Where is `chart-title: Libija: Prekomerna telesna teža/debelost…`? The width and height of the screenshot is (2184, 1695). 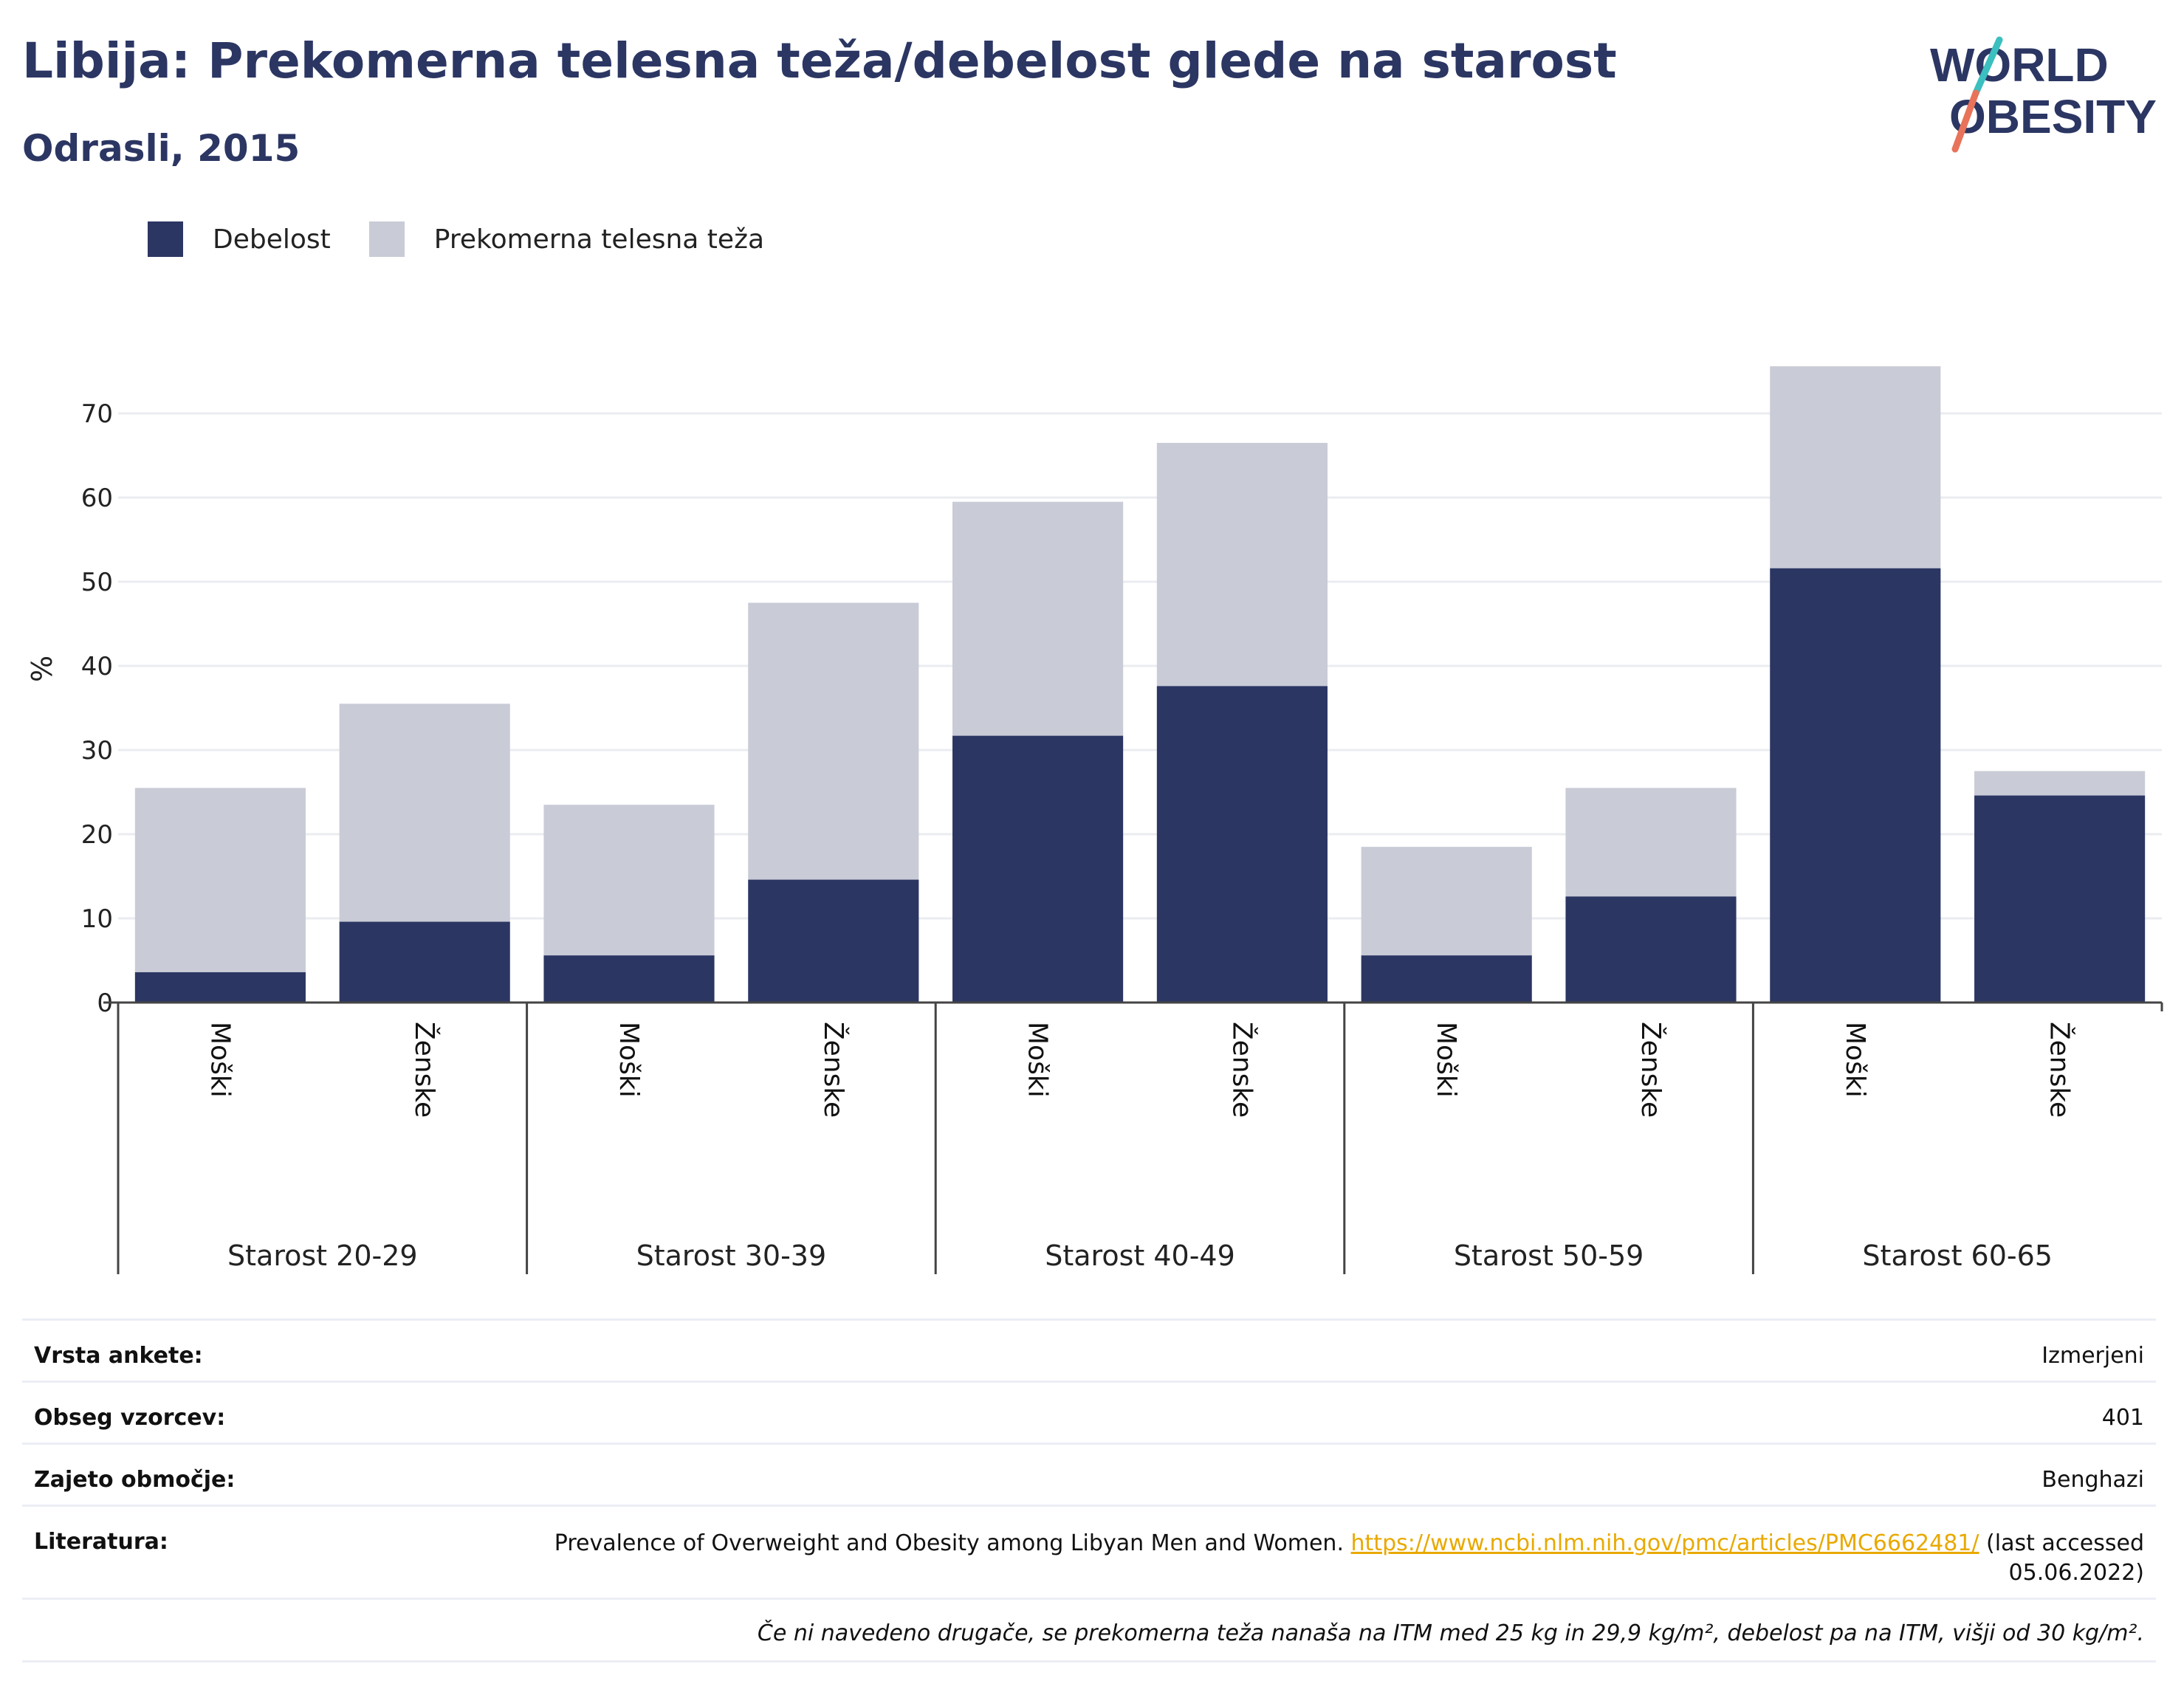
chart-title: Libija: Prekomerna telesna teža/debelost… is located at coordinates (820, 60).